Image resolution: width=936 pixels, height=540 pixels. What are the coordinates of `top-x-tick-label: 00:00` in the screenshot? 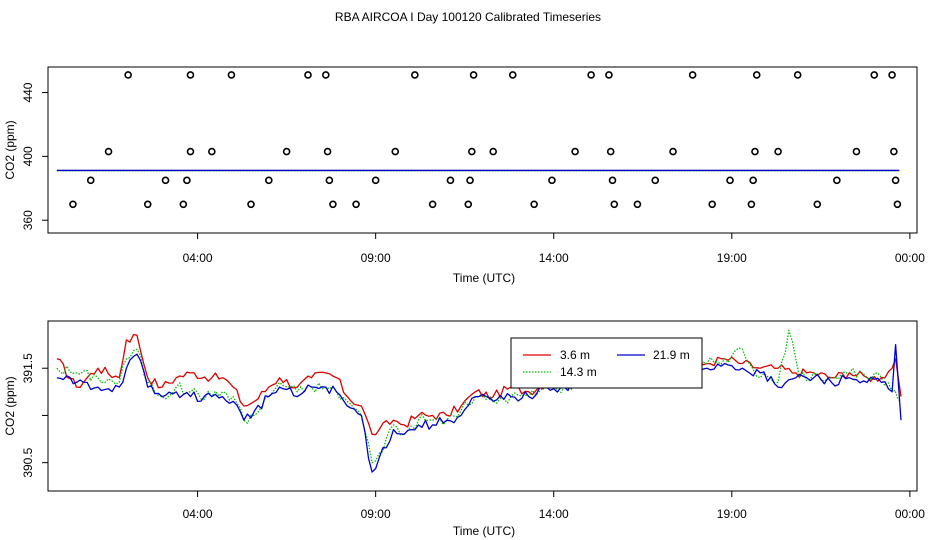 It's located at (910, 258).